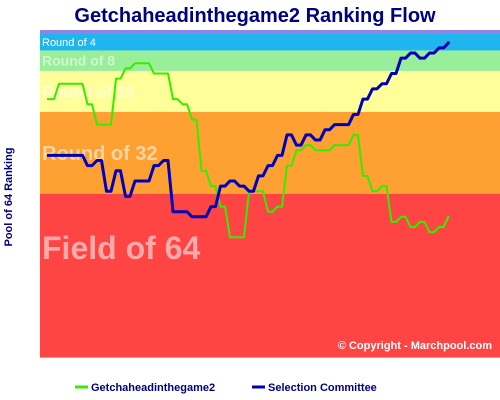  What do you see at coordinates (270, 32) in the screenshot?
I see `top-band` at bounding box center [270, 32].